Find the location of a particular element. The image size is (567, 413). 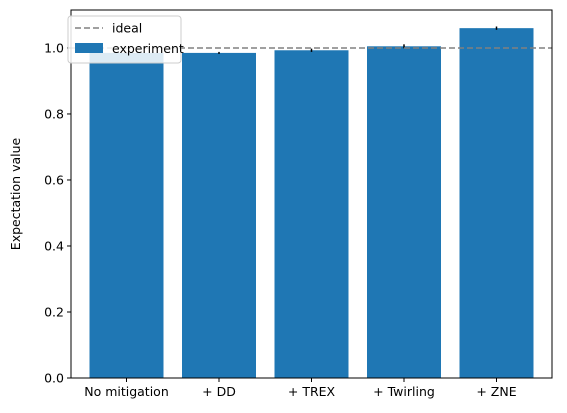

x-tick-label-2: + TREX is located at coordinates (312, 391).